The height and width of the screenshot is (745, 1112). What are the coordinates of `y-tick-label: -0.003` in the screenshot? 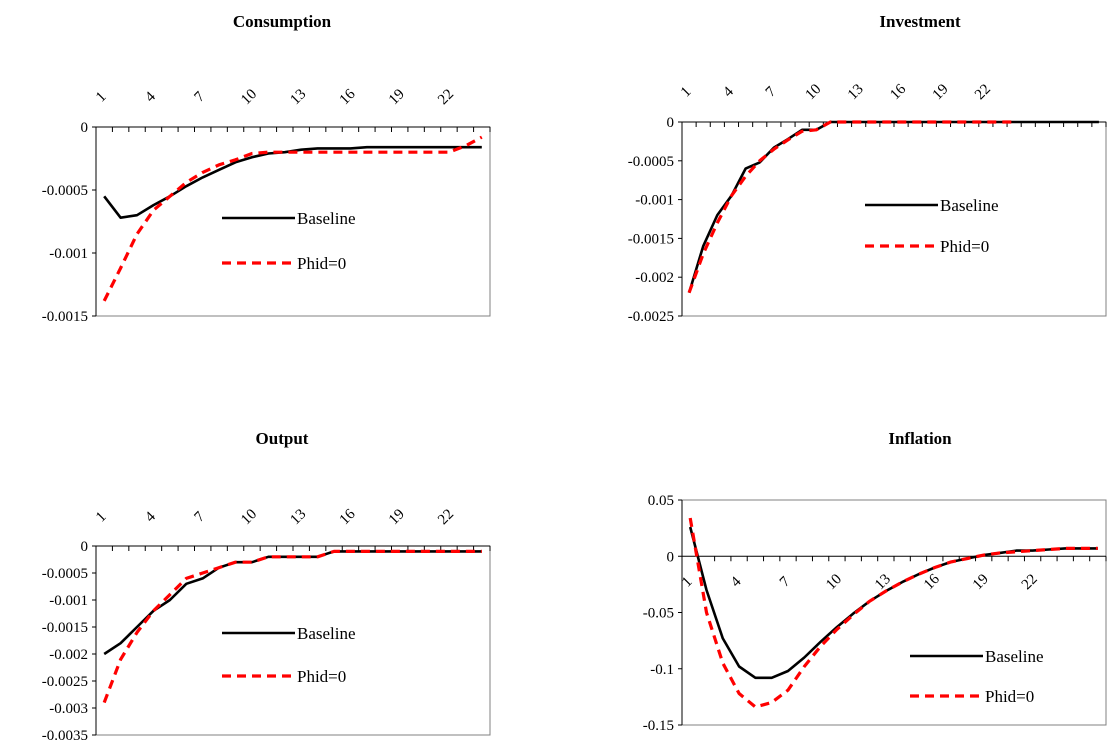 It's located at (68, 709).